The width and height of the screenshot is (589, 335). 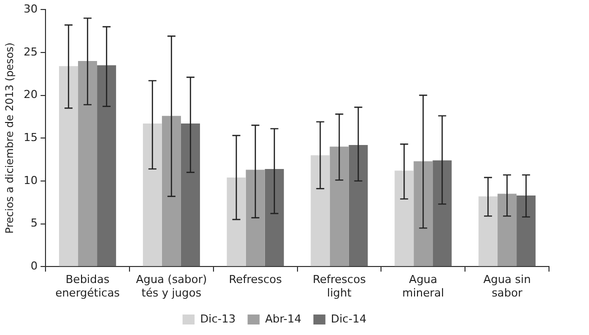 I want to click on x-tick-label: Refrescos, so click(x=255, y=279).